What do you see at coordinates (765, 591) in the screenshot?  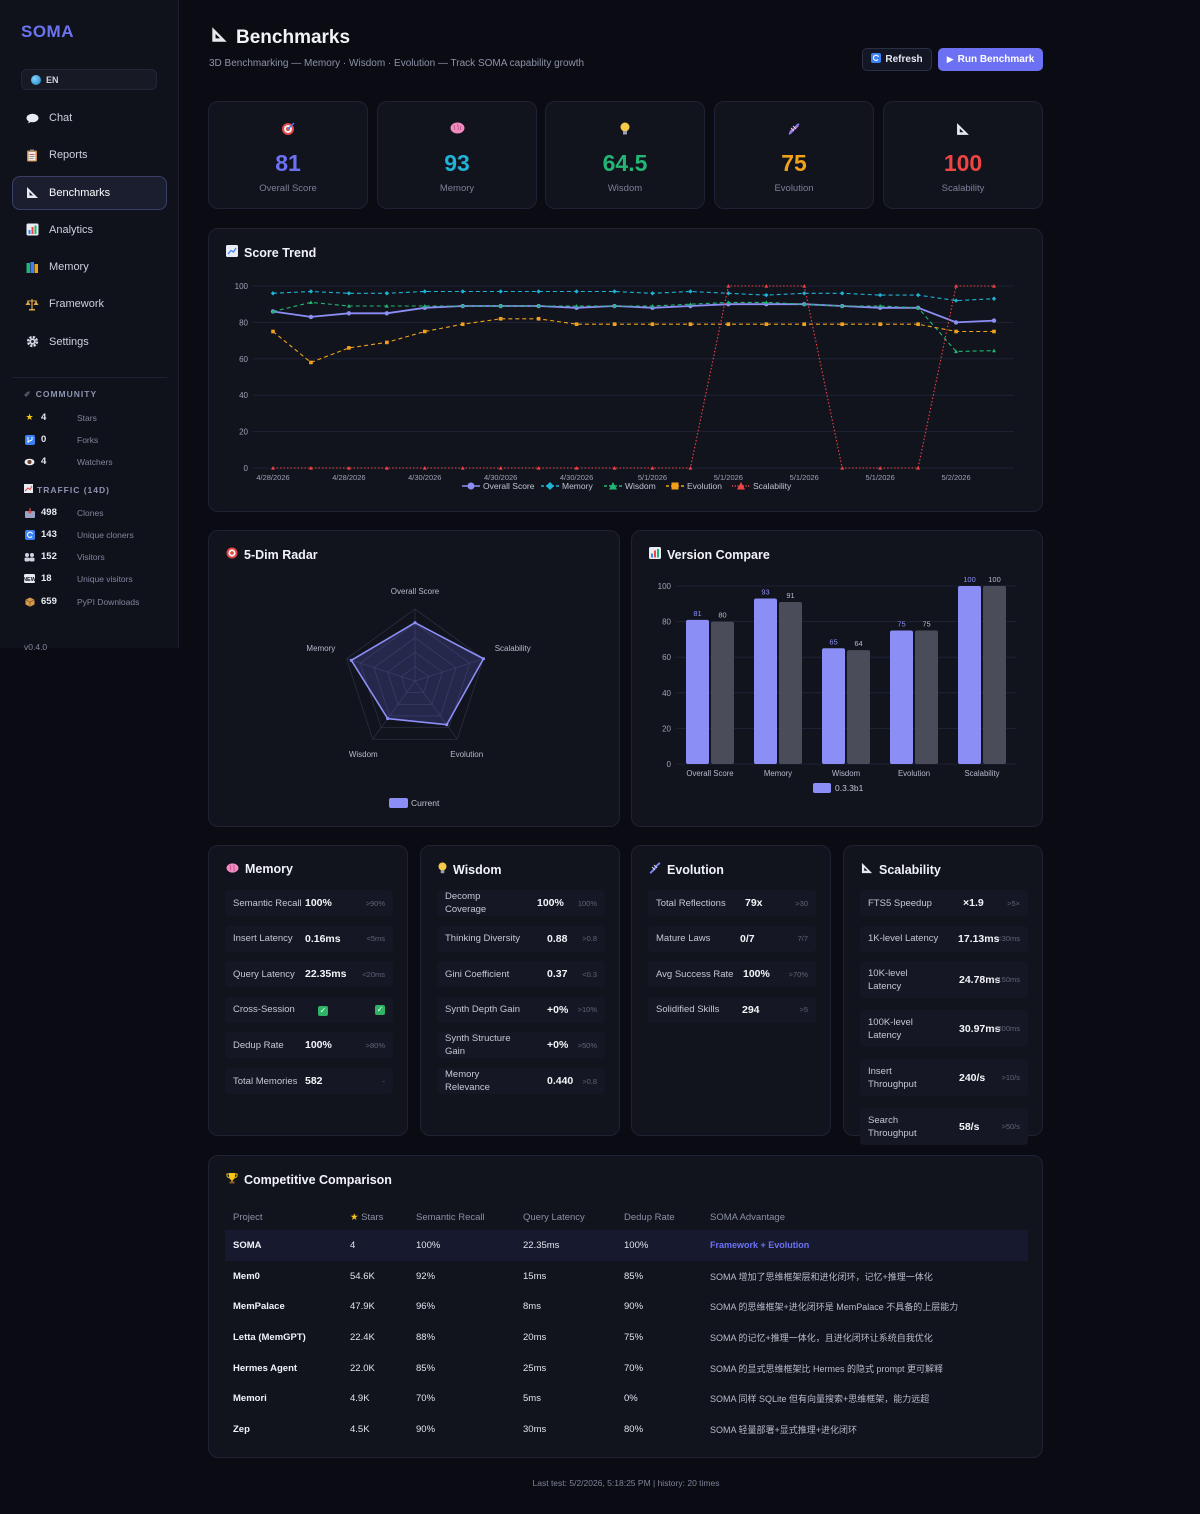 I see `bar-data-label: 93` at bounding box center [765, 591].